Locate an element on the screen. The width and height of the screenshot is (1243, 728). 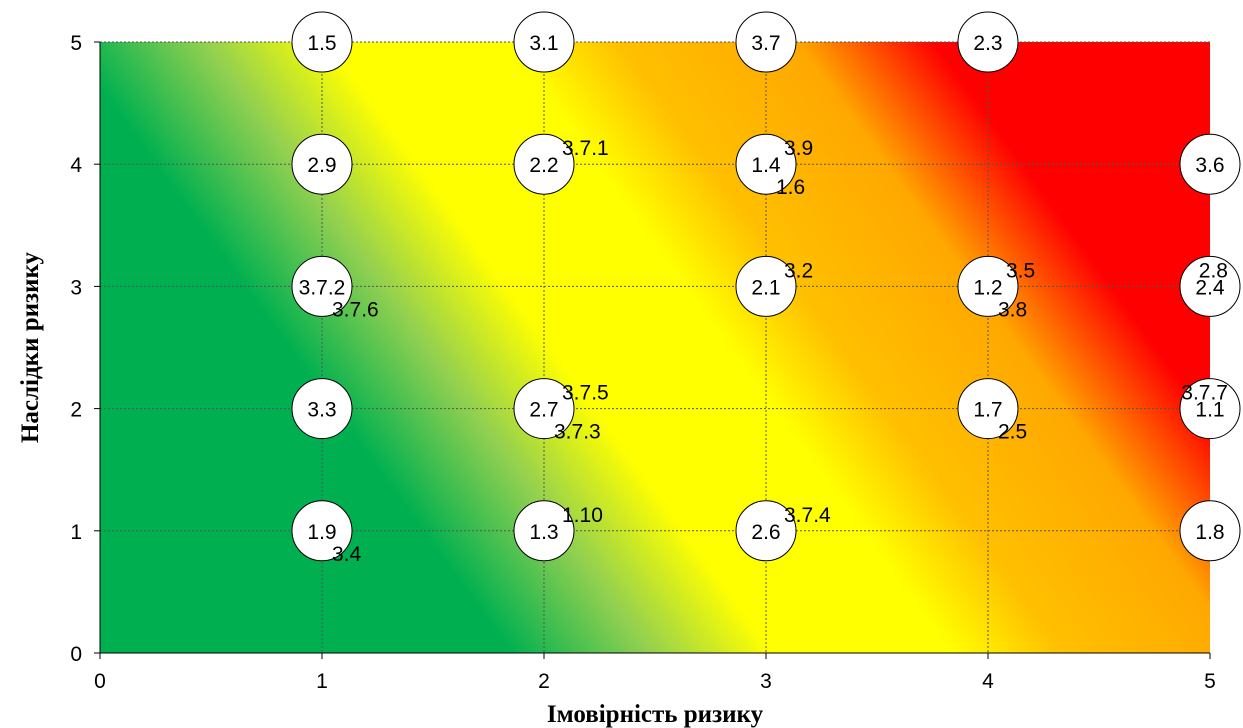
bubble-label-9: 2.1 is located at coordinates (765, 287).